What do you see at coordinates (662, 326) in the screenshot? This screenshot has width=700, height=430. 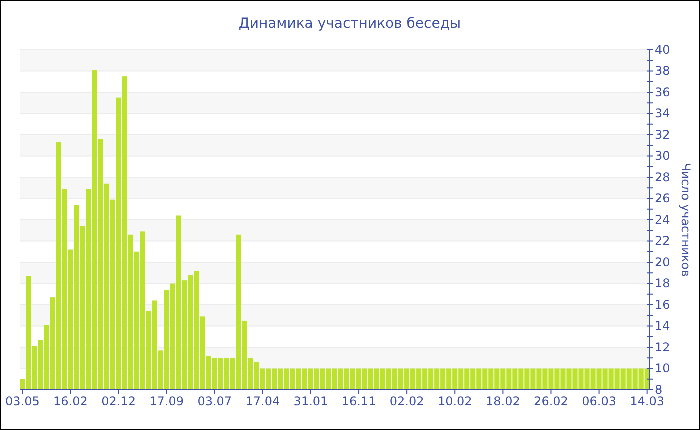 I see `y-tick-label: 14` at bounding box center [662, 326].